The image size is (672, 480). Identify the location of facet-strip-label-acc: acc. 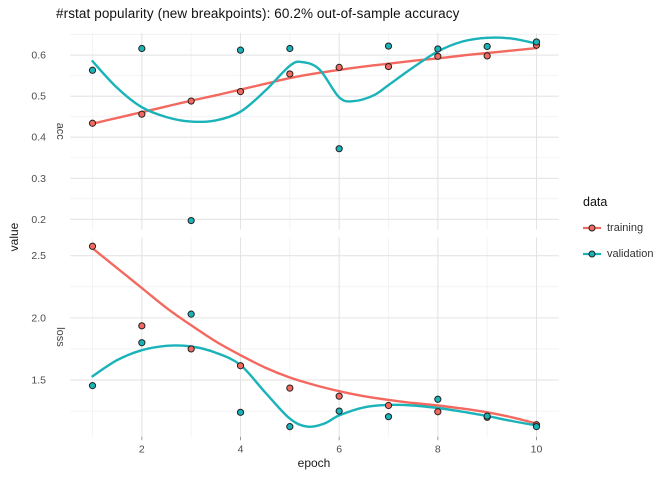
(60, 132).